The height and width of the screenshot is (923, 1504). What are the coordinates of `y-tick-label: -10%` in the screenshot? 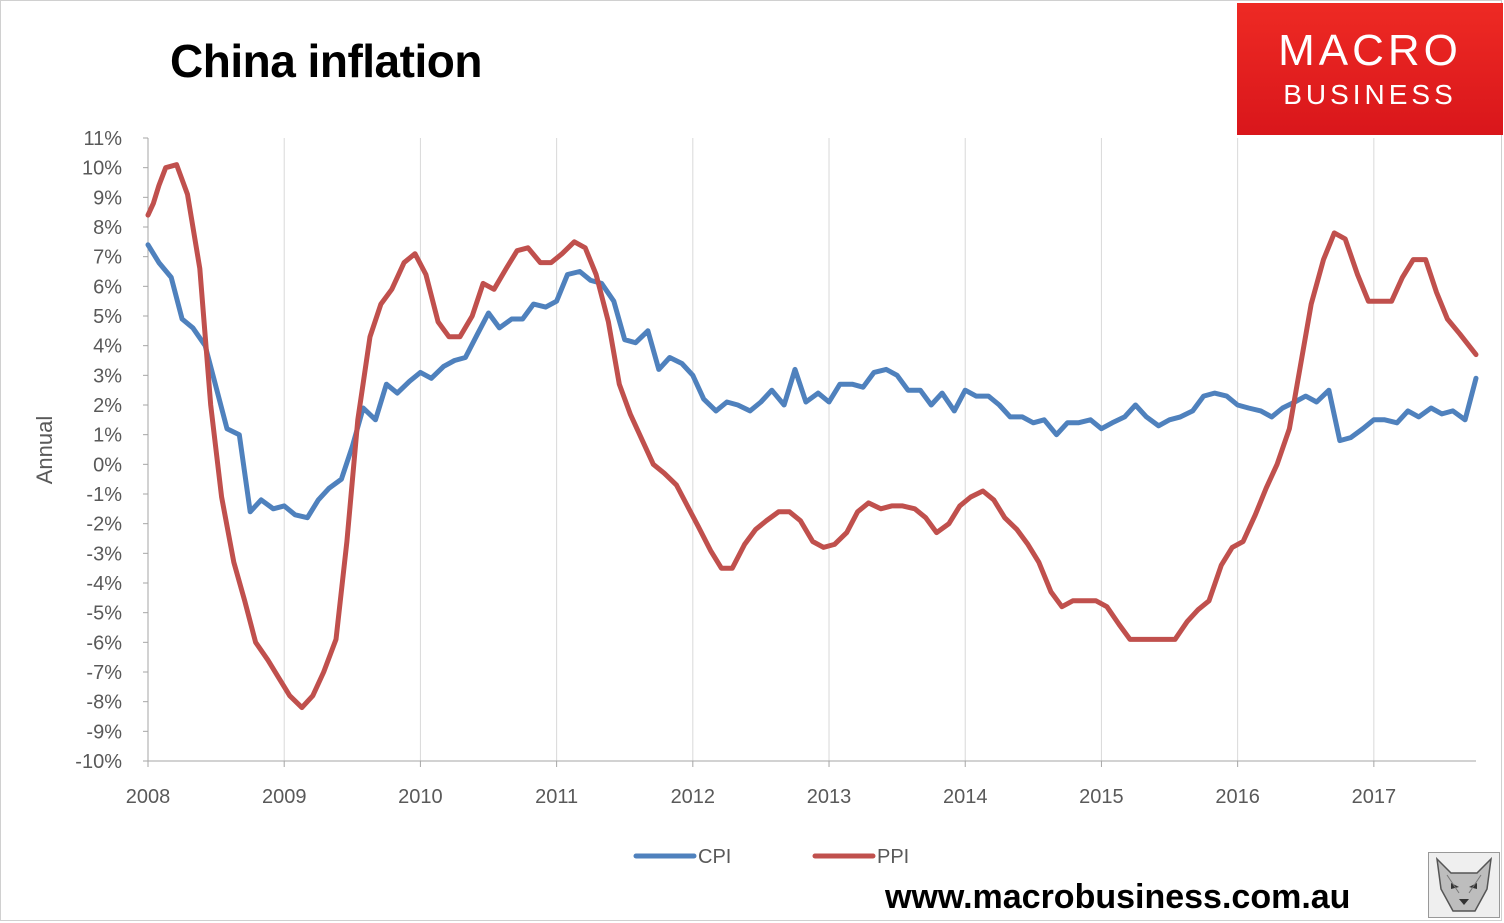 It's located at (98, 762).